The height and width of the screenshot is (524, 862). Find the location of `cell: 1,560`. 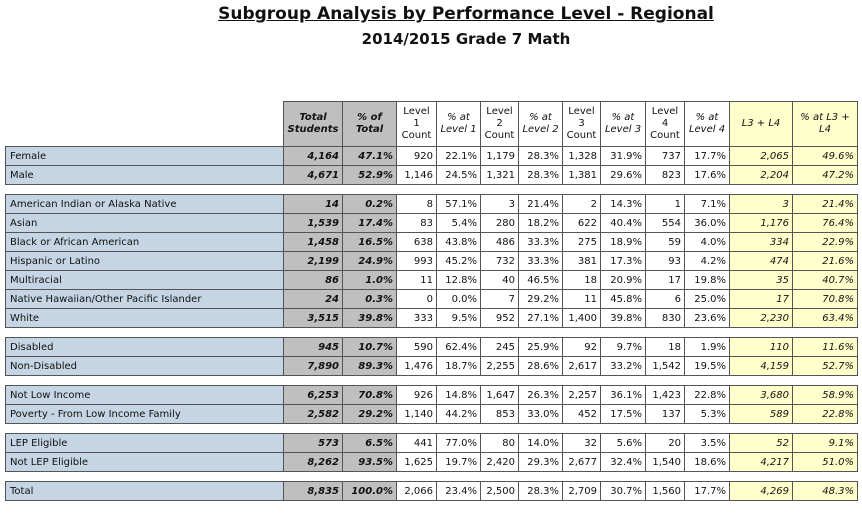

cell: 1,560 is located at coordinates (665, 491).